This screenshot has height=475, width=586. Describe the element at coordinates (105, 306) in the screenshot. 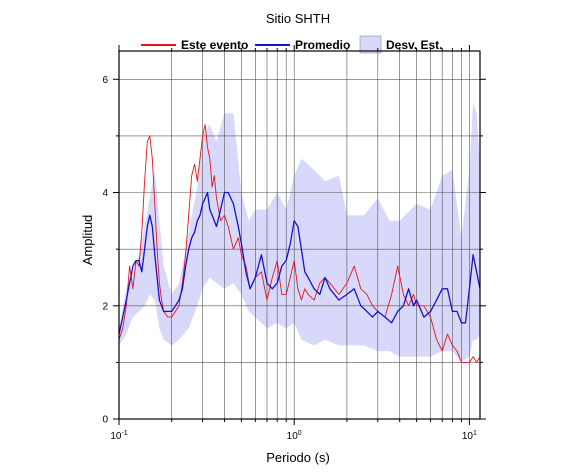

I see `y-tick-label: 2` at that location.